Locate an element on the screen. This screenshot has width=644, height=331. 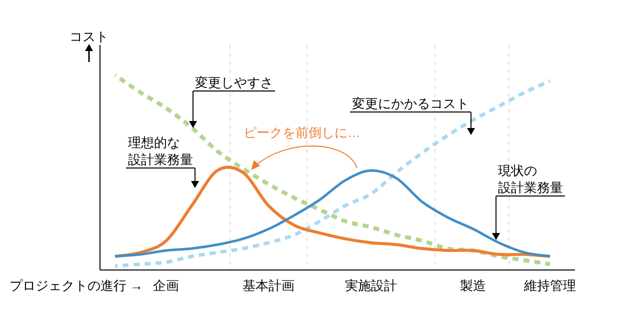
annotation: 理想的な設計業務量 is located at coordinates (160, 151).